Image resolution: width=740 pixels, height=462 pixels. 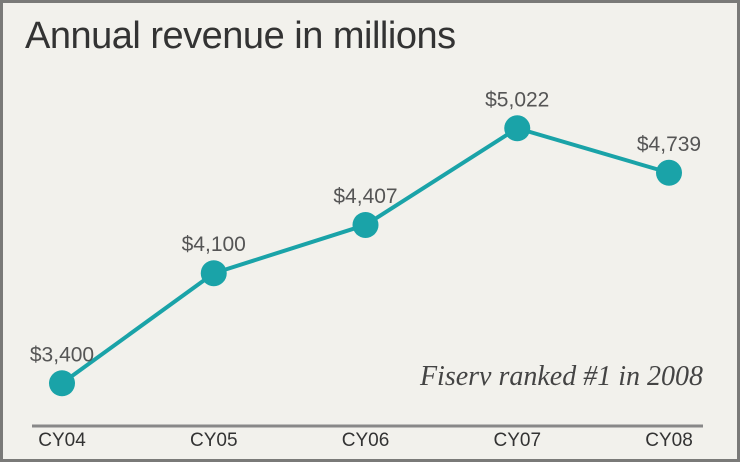 What do you see at coordinates (62, 440) in the screenshot?
I see `x-tick-cy04: CY04` at bounding box center [62, 440].